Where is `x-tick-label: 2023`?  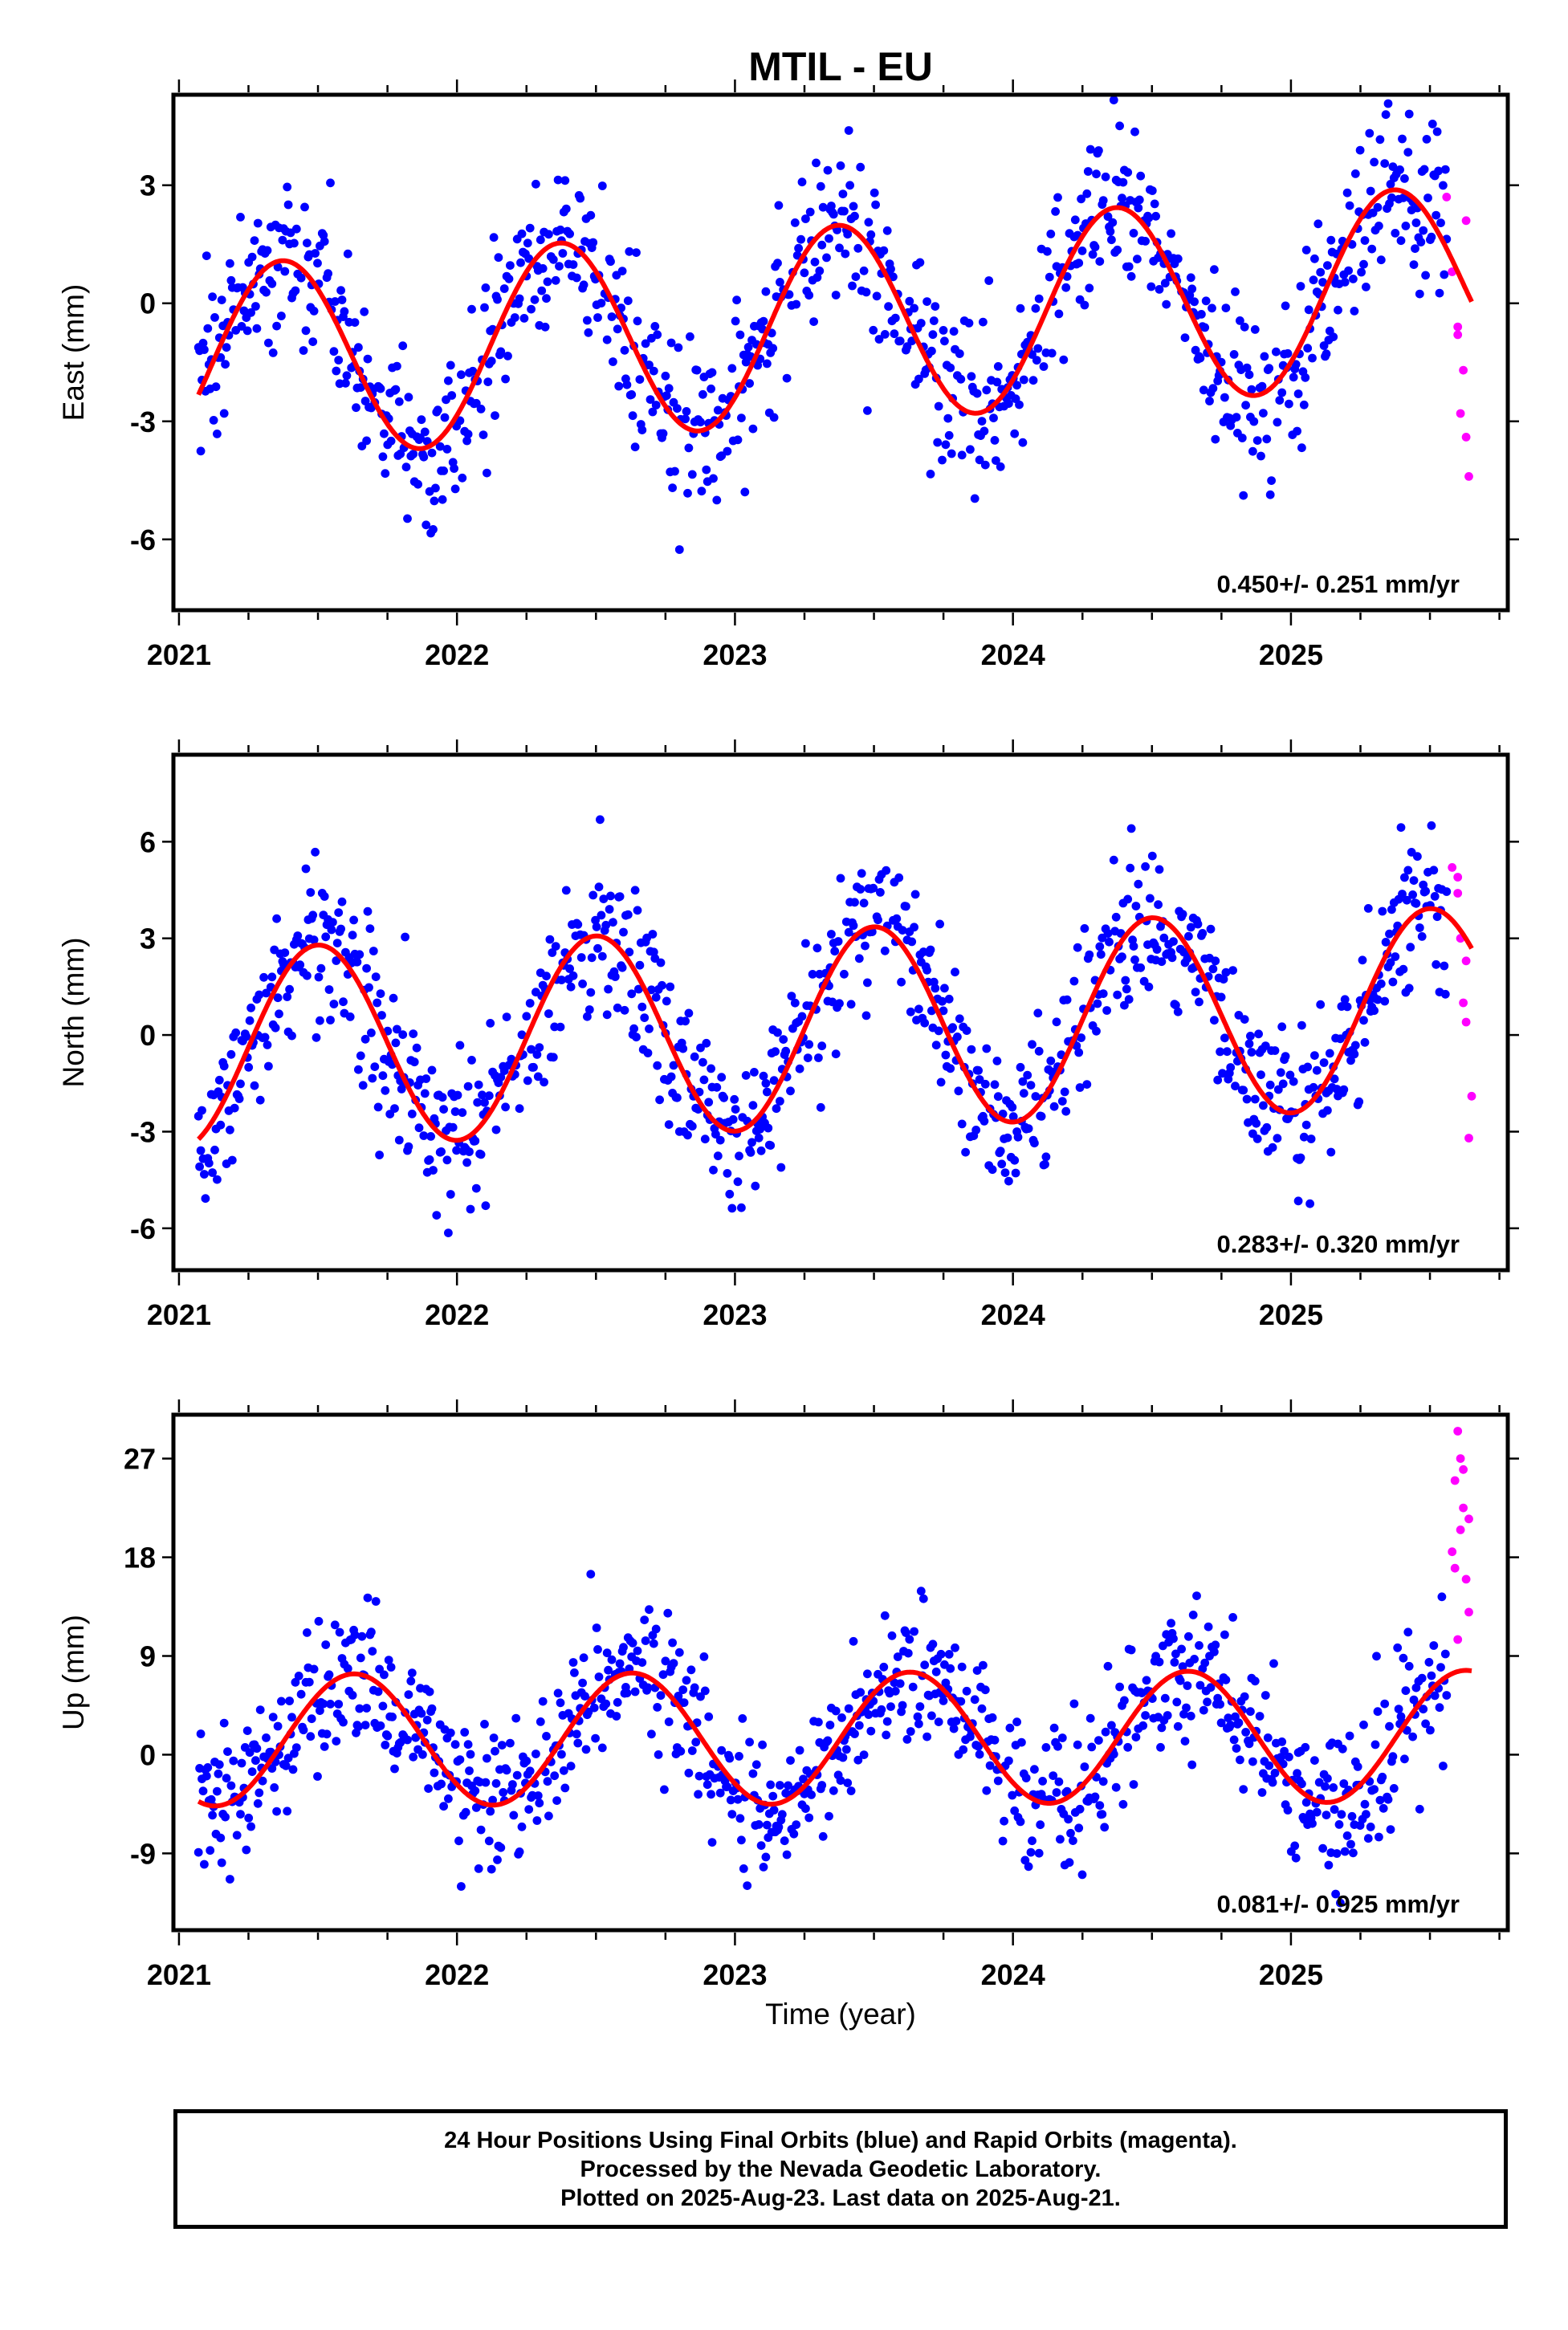 x-tick-label: 2023 is located at coordinates (735, 1974).